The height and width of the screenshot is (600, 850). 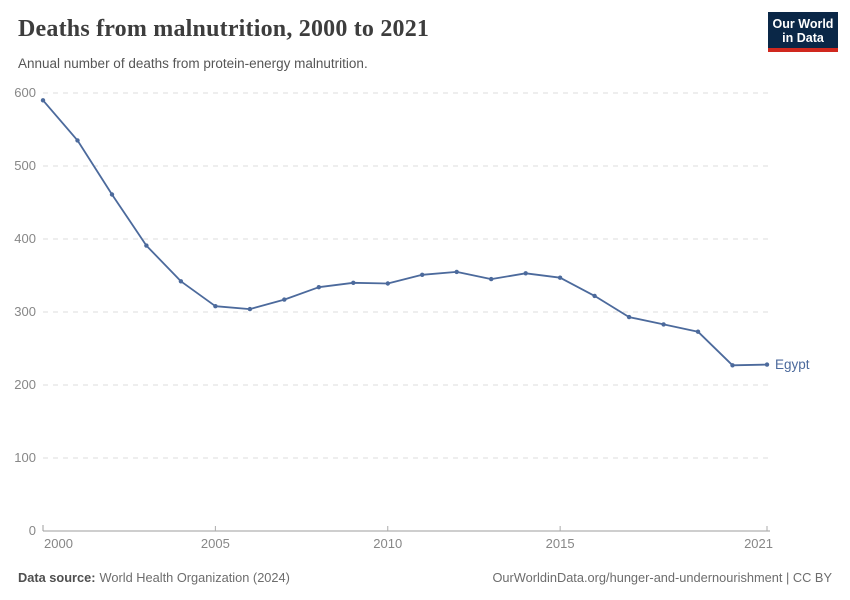 I want to click on owid-logo: Our World in Data, so click(x=803, y=32).